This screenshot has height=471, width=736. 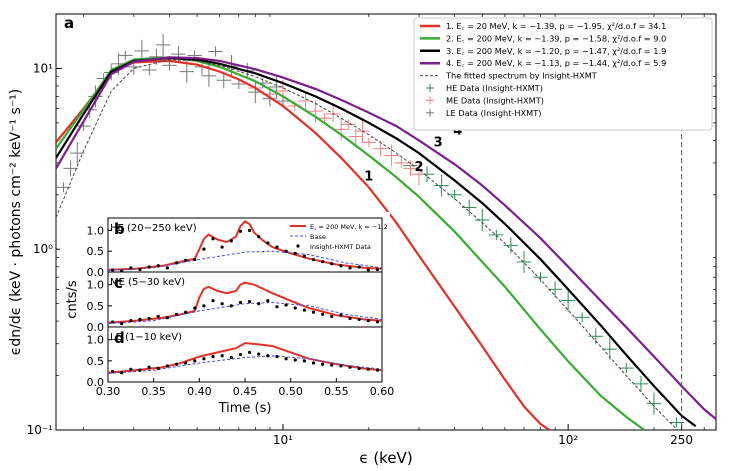 I want to click on inset-x-tick-label: 0.30, so click(x=108, y=391).